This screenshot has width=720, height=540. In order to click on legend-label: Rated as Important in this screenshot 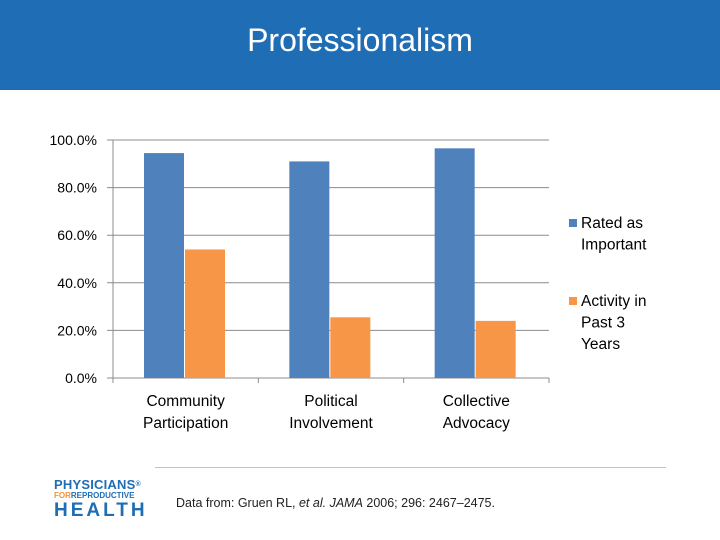, I will do `click(614, 234)`.